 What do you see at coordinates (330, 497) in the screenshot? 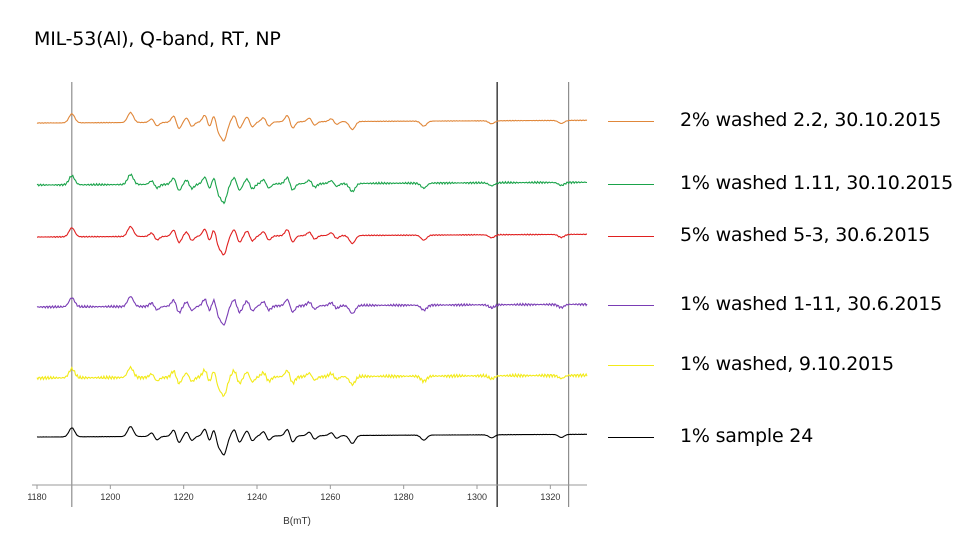
I see `x-tick-label: 1260` at bounding box center [330, 497].